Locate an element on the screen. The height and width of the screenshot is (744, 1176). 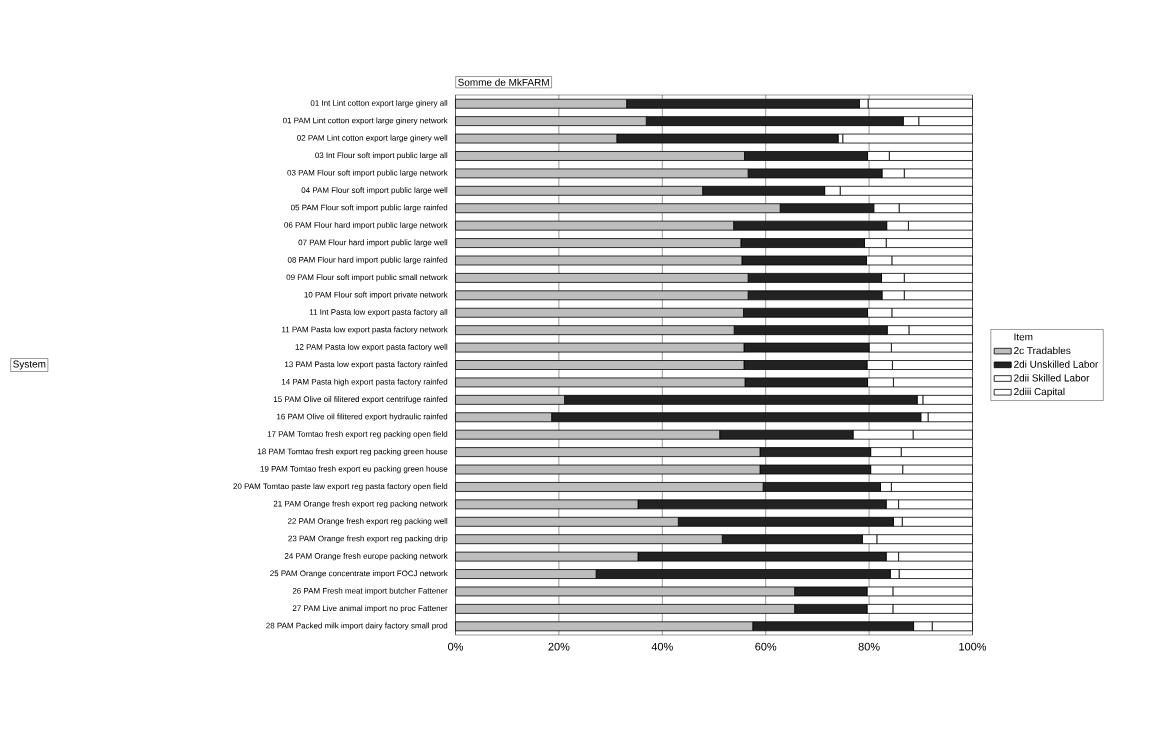
text: System is located at coordinates (29, 365).